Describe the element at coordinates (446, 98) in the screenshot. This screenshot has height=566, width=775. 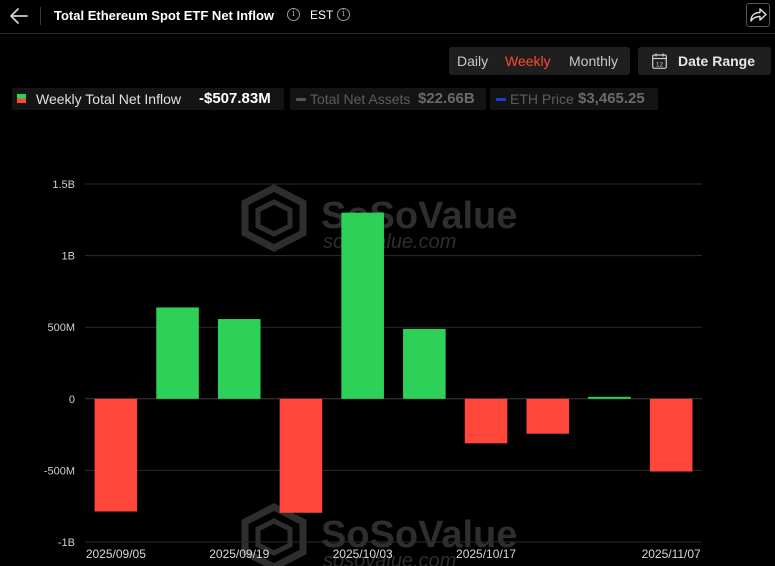
I see `legend-value: $22.66B` at that location.